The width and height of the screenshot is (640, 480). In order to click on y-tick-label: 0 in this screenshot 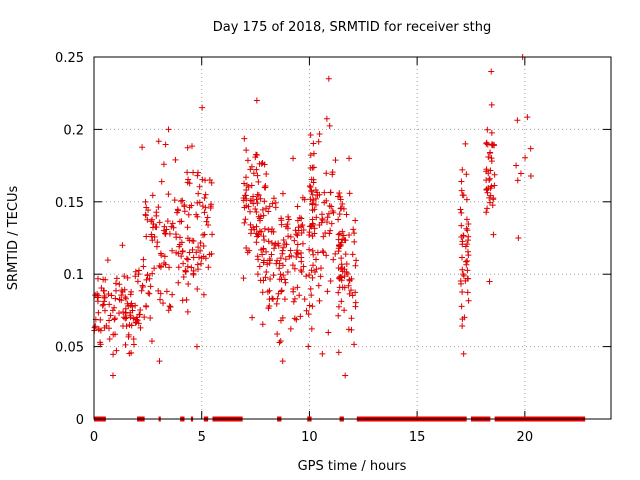, I will do `click(80, 420)`.